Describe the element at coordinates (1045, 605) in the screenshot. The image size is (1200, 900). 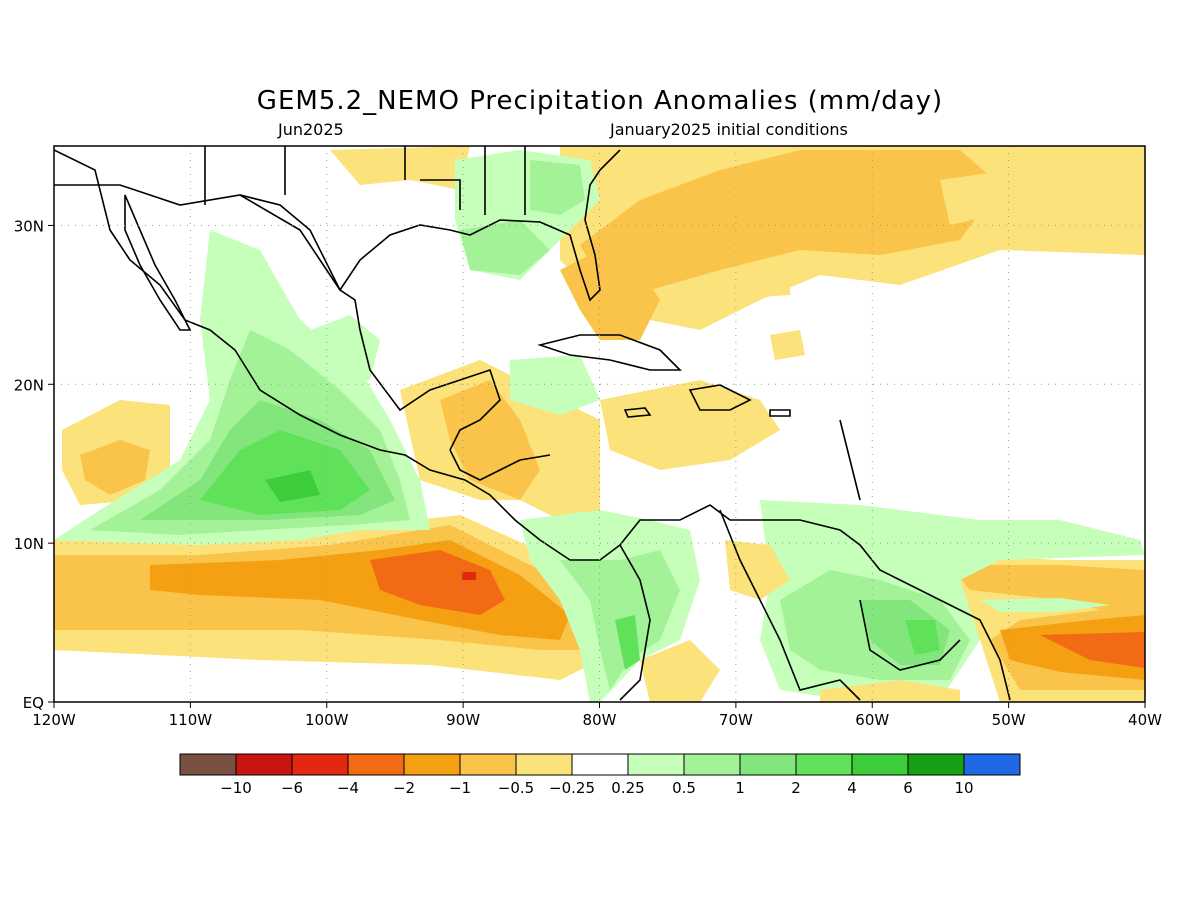
I see `atlantic-wet-east` at that location.